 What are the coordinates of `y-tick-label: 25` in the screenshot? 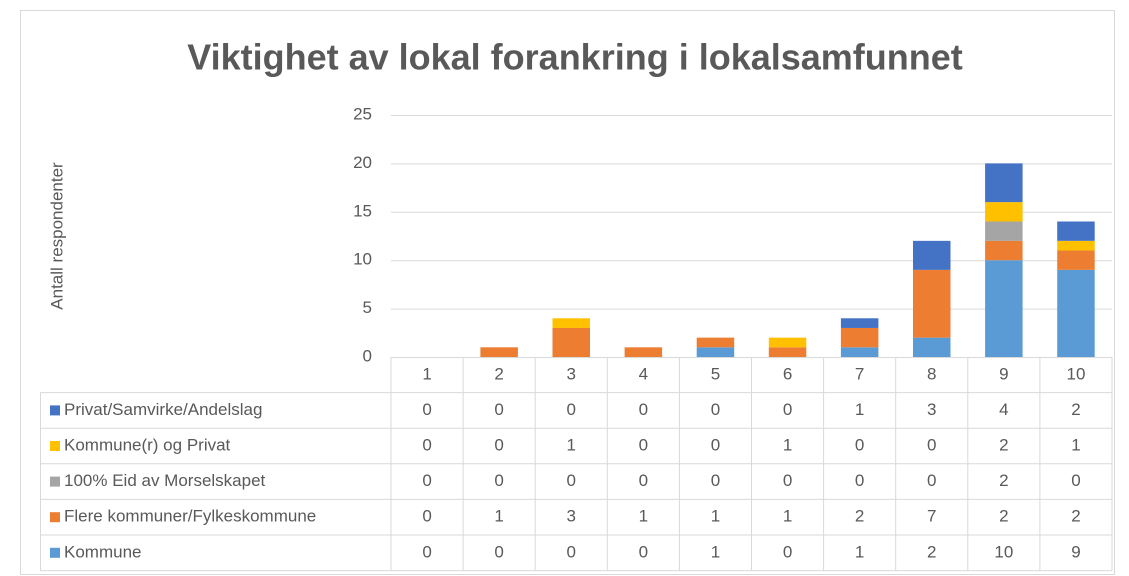 It's located at (362, 113).